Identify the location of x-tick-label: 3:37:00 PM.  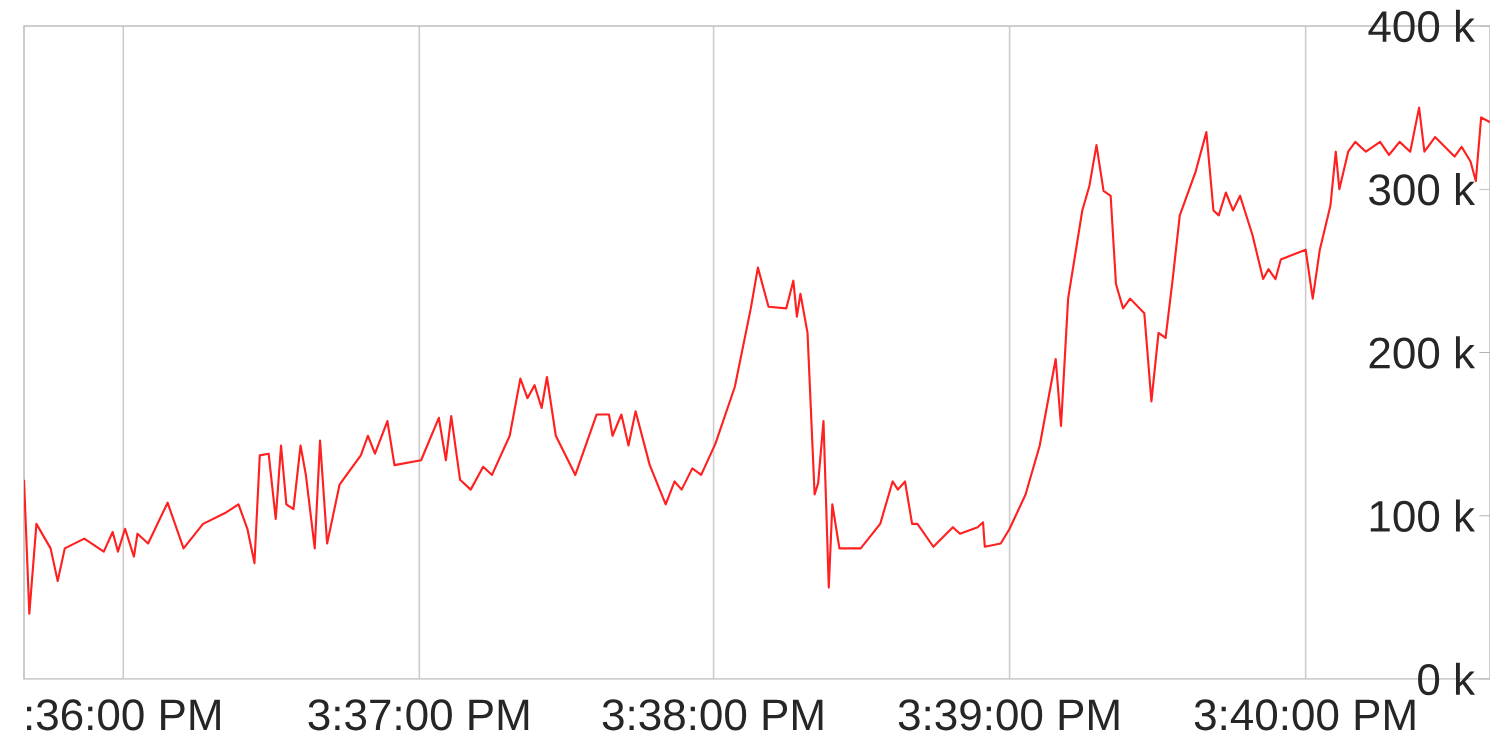
(418, 715).